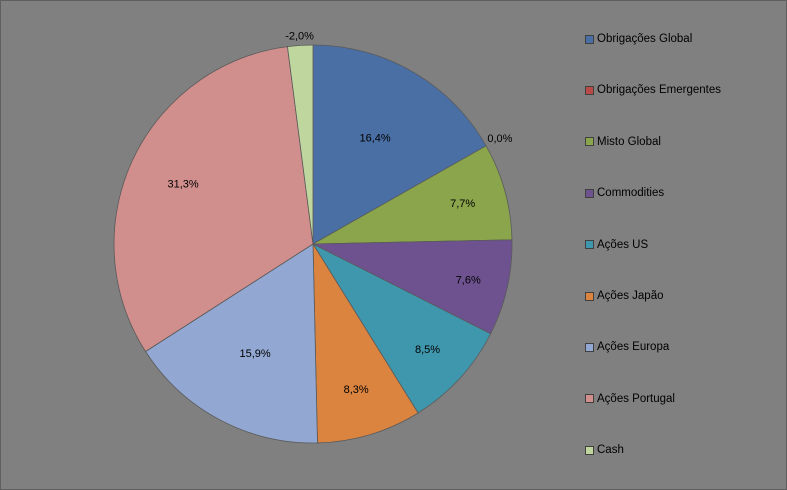 This screenshot has width=787, height=490. Describe the element at coordinates (399, 144) in the screenshot. I see `pie-slice-obrigacoes-global` at that location.